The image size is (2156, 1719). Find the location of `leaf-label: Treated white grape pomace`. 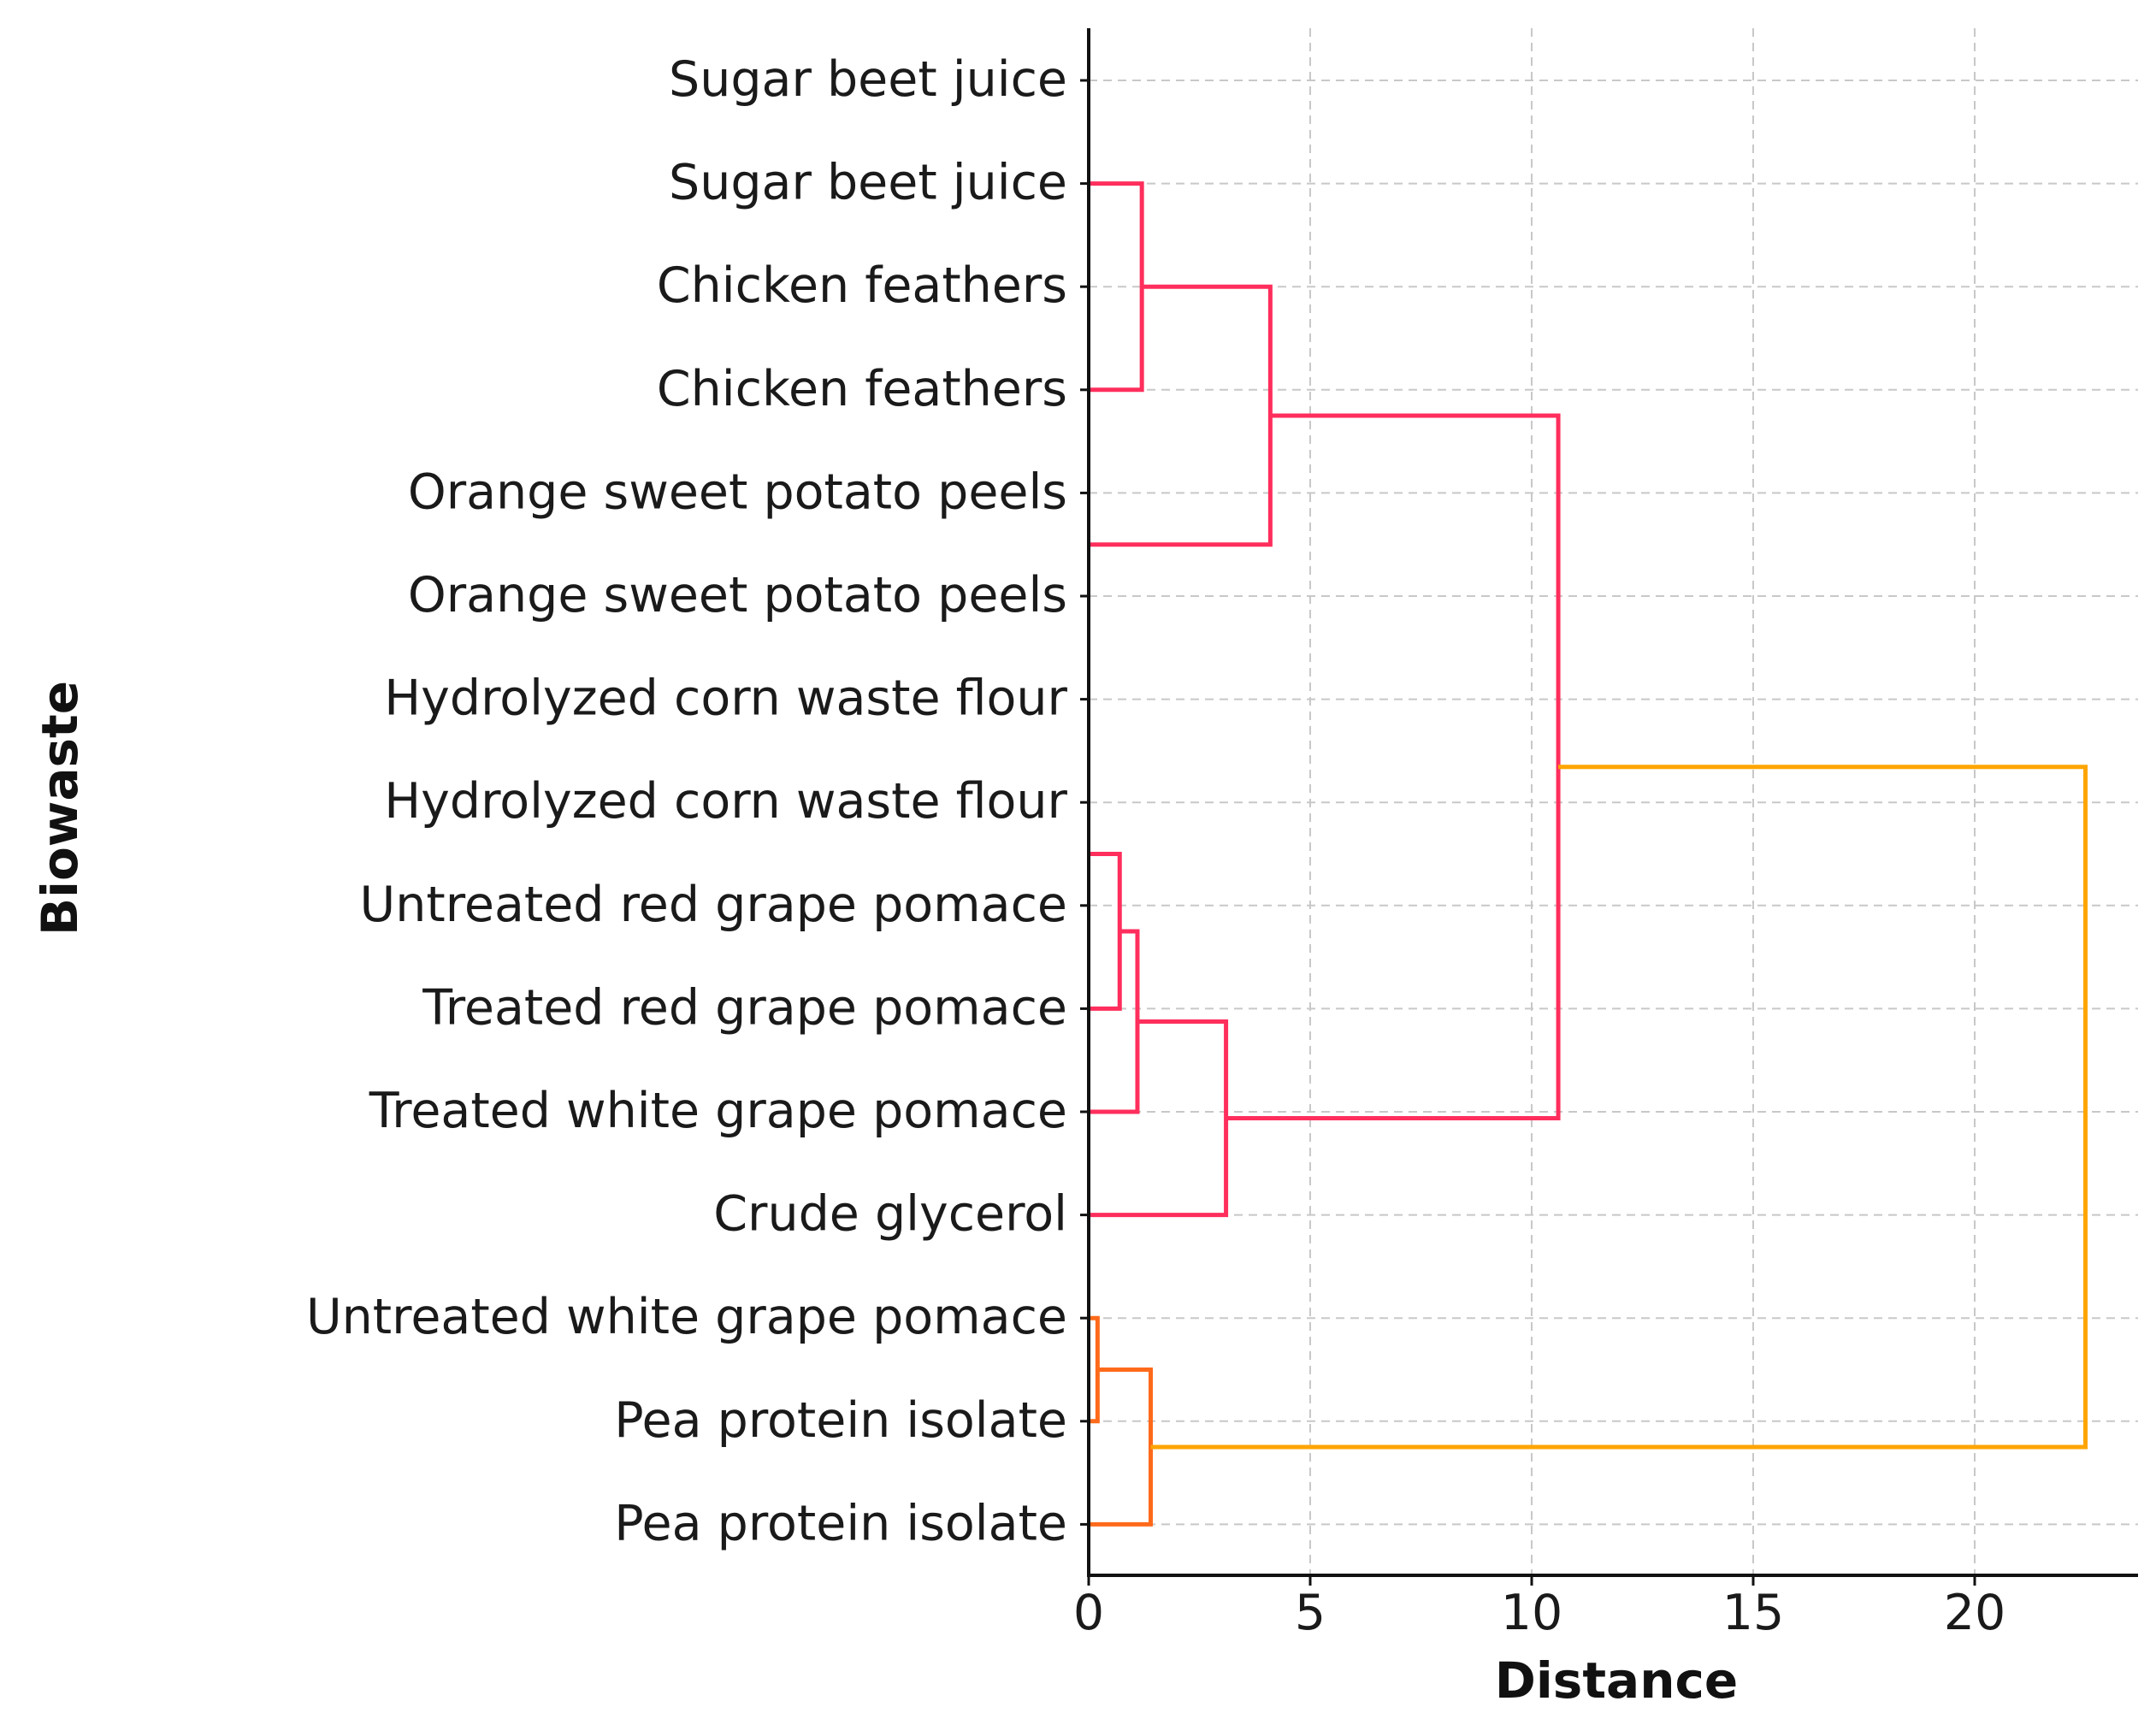

leaf-label: Treated white grape pomace is located at coordinates (718, 1111).